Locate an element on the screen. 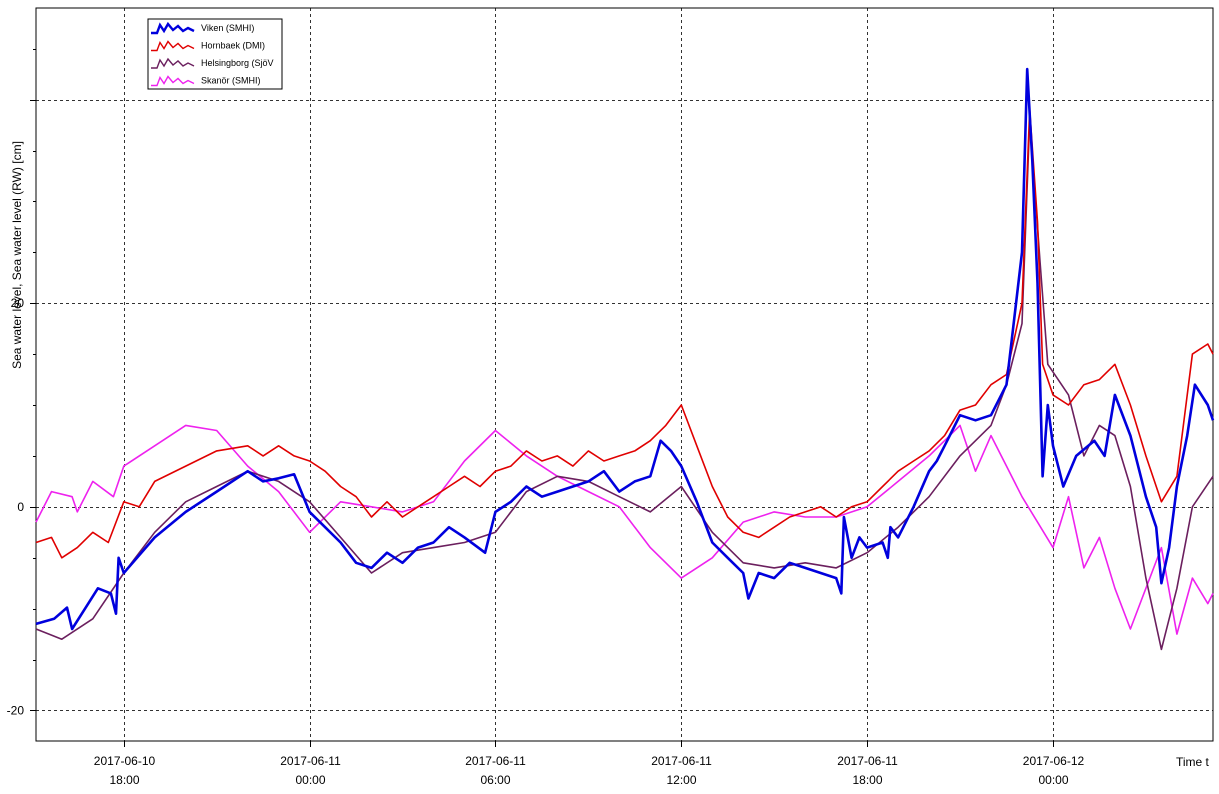 The image size is (1219, 794). y-tick-label: 20 is located at coordinates (18, 303).